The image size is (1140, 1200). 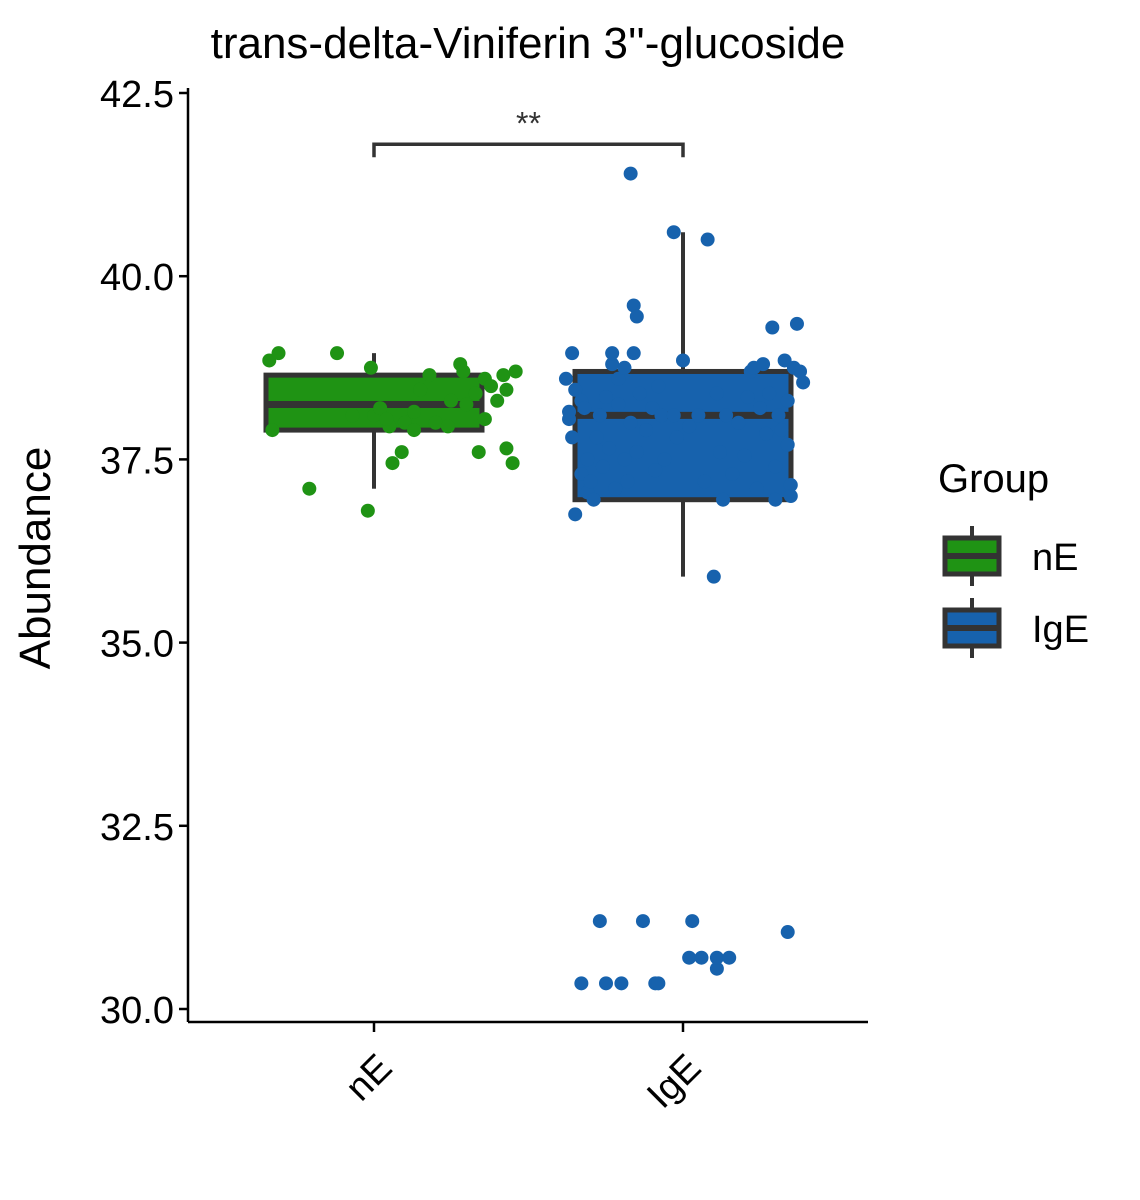 I want to click on x-tick-label: IgE, so click(x=674, y=1082).